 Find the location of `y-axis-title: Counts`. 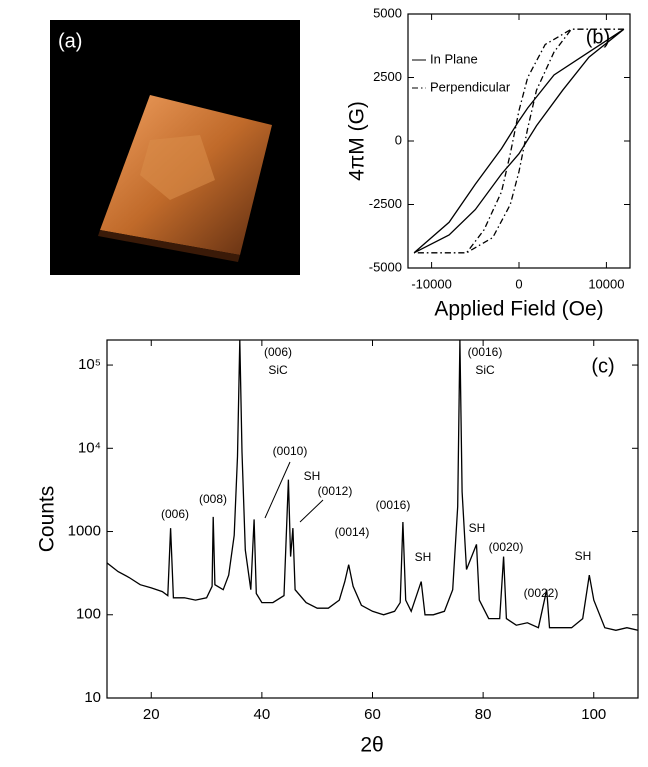

y-axis-title: Counts is located at coordinates (47, 519).